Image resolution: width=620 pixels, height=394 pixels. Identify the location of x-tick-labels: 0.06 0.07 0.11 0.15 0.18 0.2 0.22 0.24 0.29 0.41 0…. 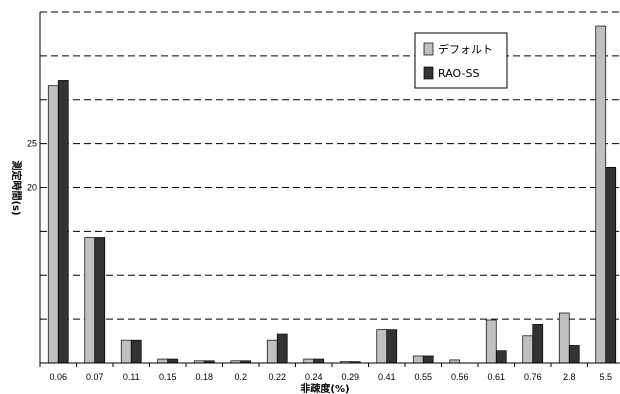
(330, 377).